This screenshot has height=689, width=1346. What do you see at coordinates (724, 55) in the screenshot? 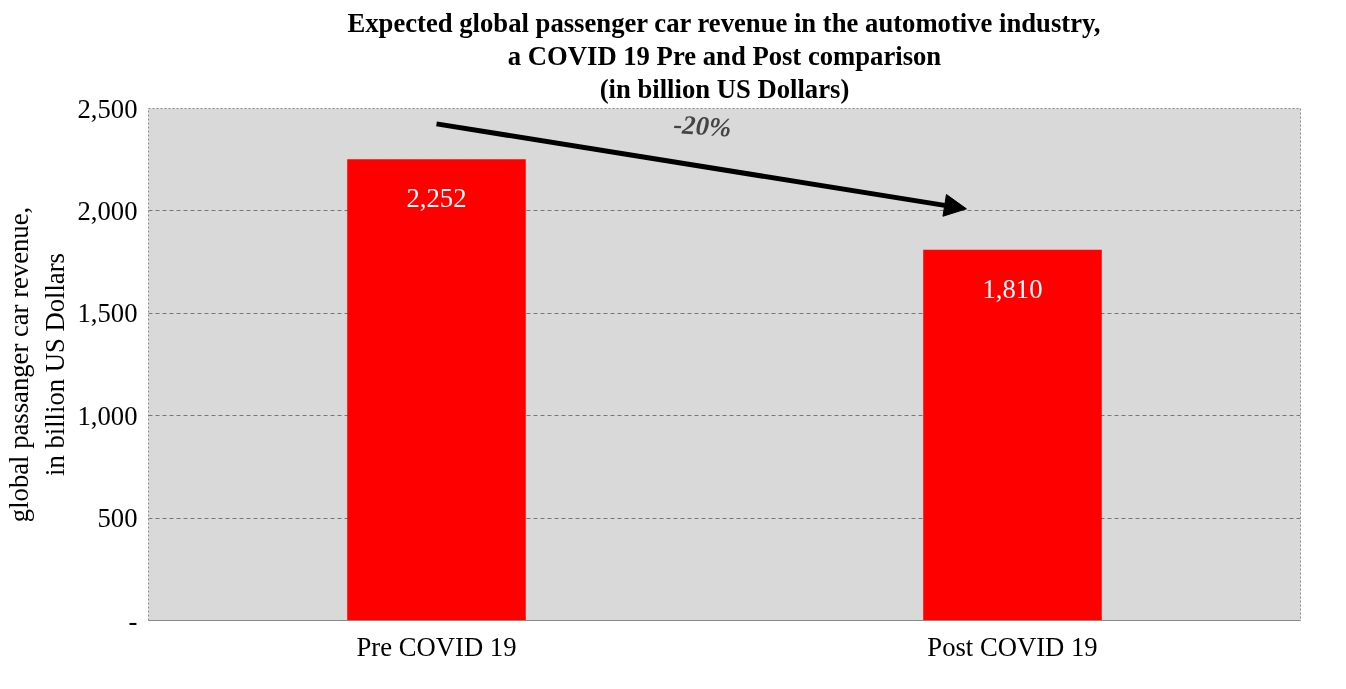
I see `chart-title: Expected global passenger car revenue in the automotive industry, a COVID 19 Pre and Post comparison (in billion US Dollars)` at bounding box center [724, 55].